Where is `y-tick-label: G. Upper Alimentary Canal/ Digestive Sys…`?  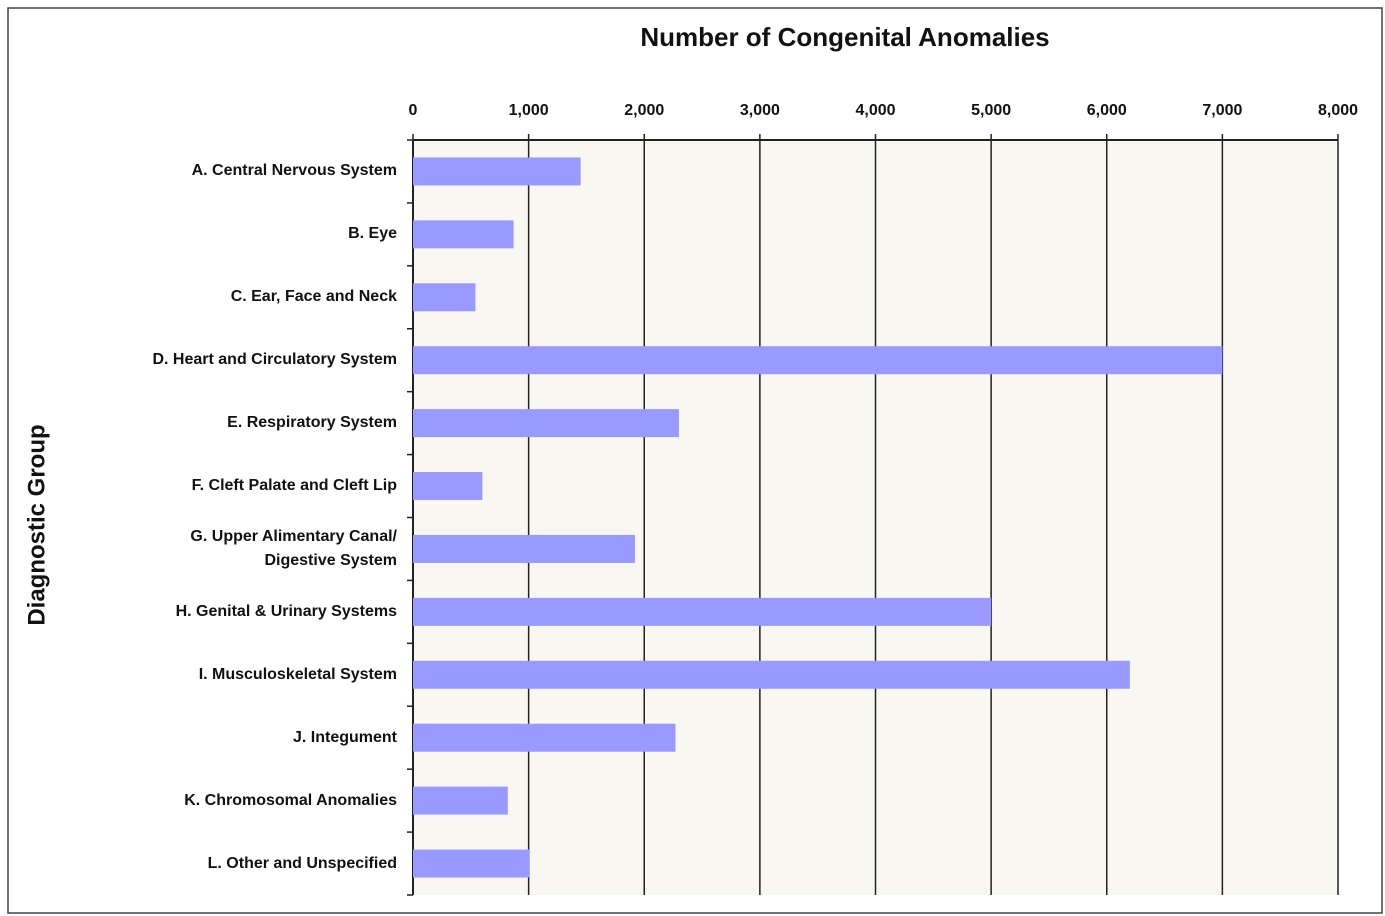
y-tick-label: G. Upper Alimentary Canal/ Digestive Sys… is located at coordinates (293, 548).